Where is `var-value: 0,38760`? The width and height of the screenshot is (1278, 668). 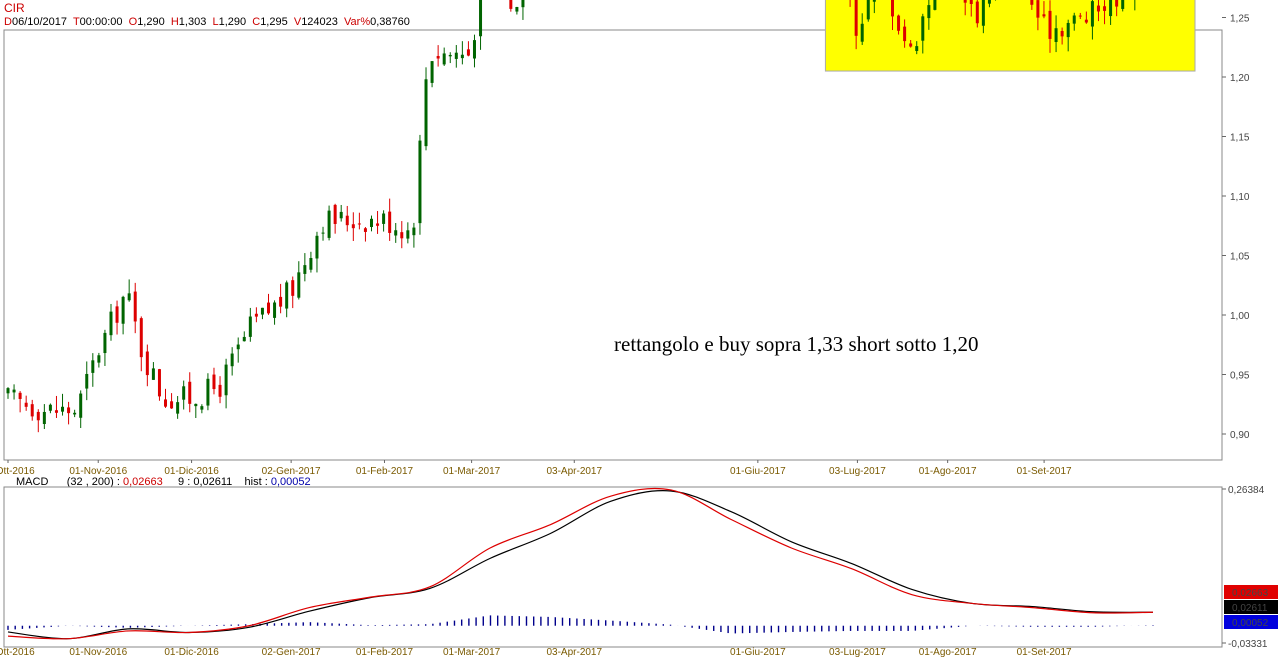 var-value: 0,38760 is located at coordinates (390, 22).